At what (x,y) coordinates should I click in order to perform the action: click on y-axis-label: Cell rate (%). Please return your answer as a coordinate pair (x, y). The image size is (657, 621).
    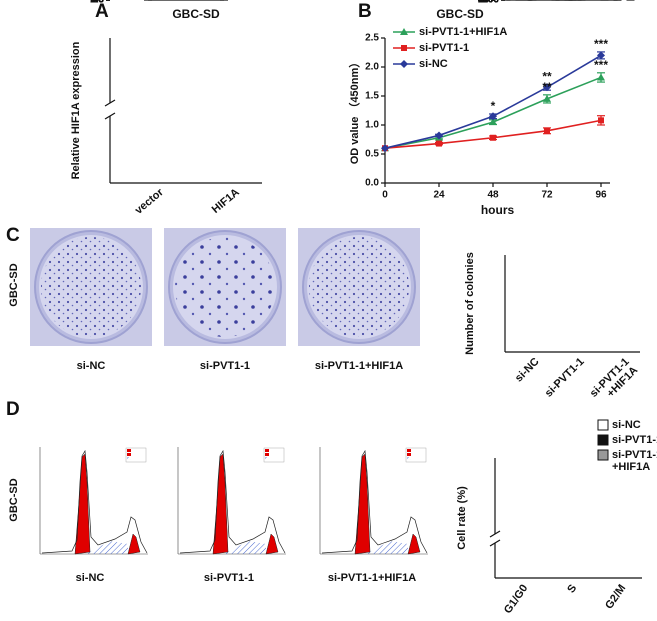
    Looking at the image, I should click on (462, 518).